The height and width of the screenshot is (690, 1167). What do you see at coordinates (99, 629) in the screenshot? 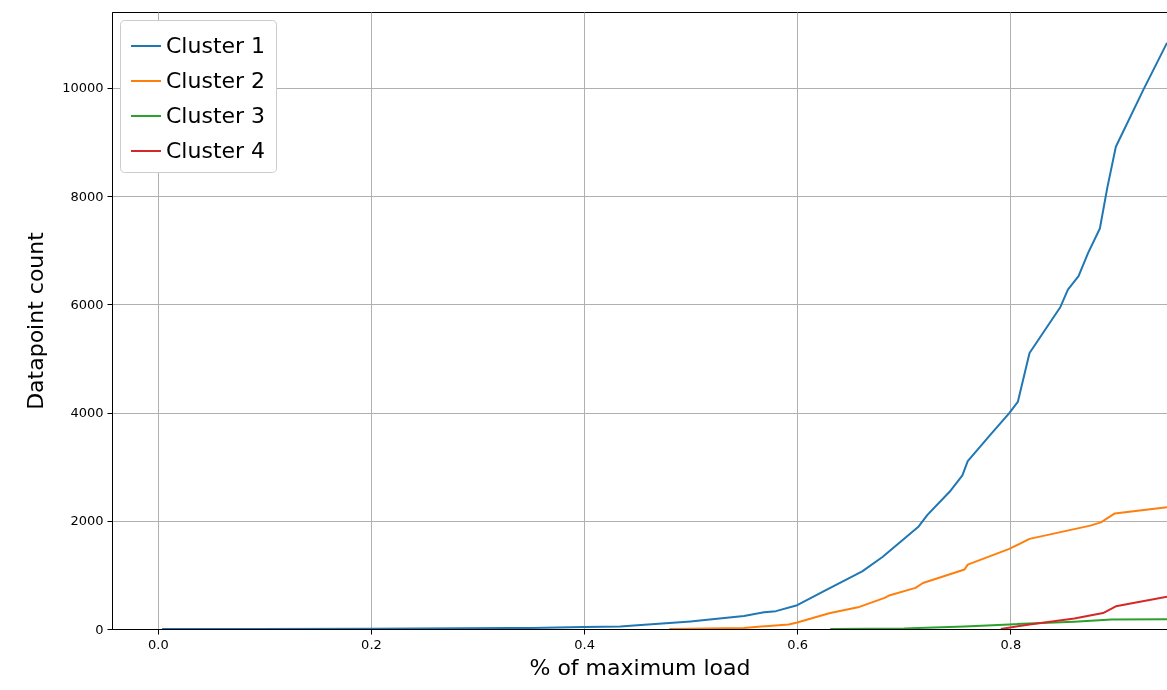
I see `y-tick-label: 0` at bounding box center [99, 629].